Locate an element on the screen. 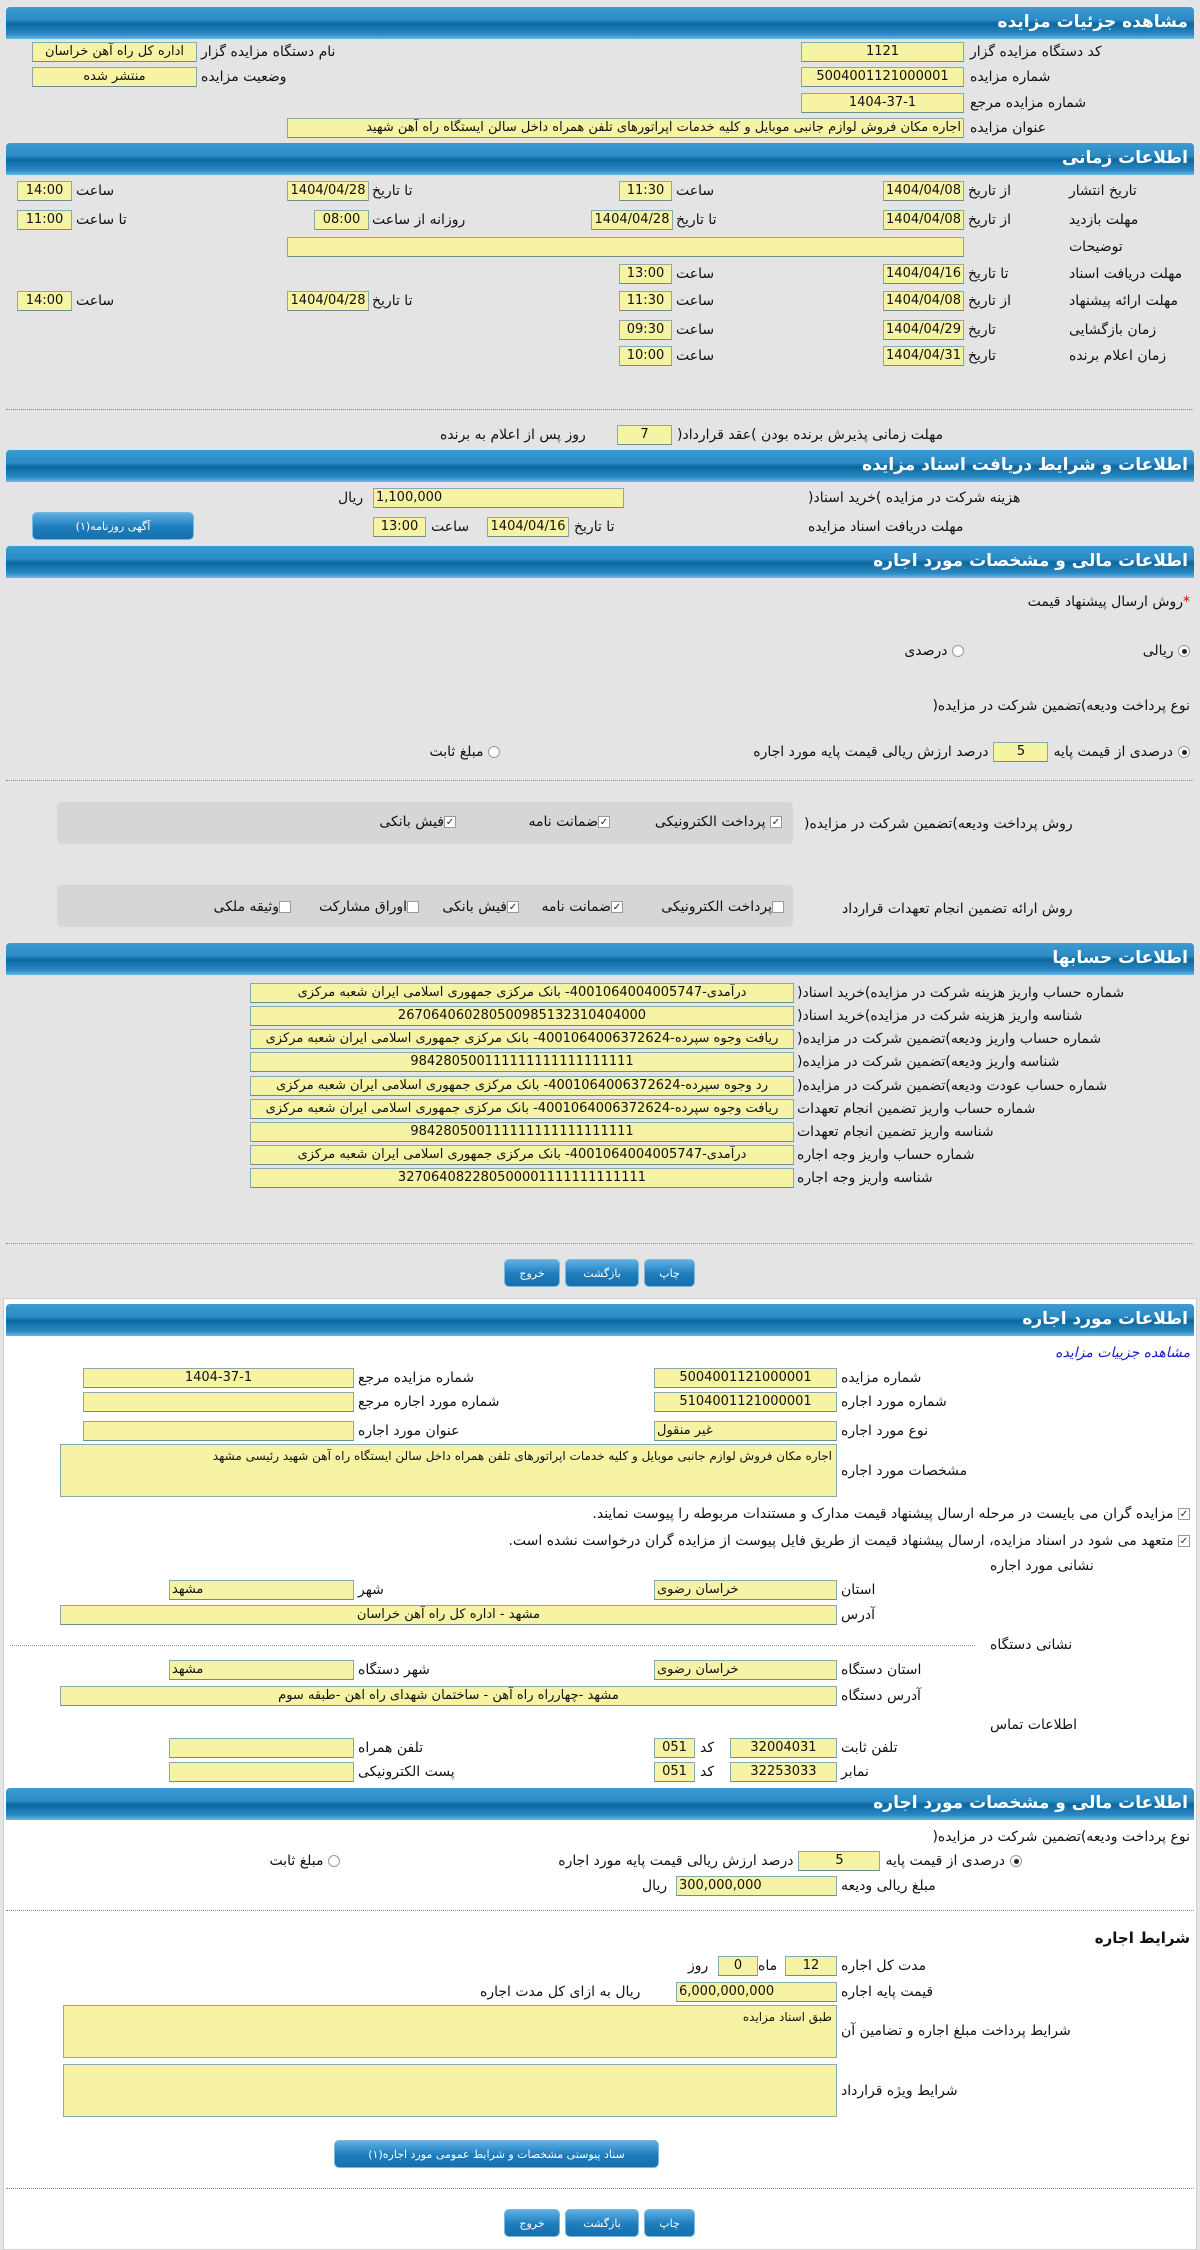 Image resolution: width=1200 pixels, height=2250 pixels. account-value: 327064082280500001111111111111 is located at coordinates (522, 1178).